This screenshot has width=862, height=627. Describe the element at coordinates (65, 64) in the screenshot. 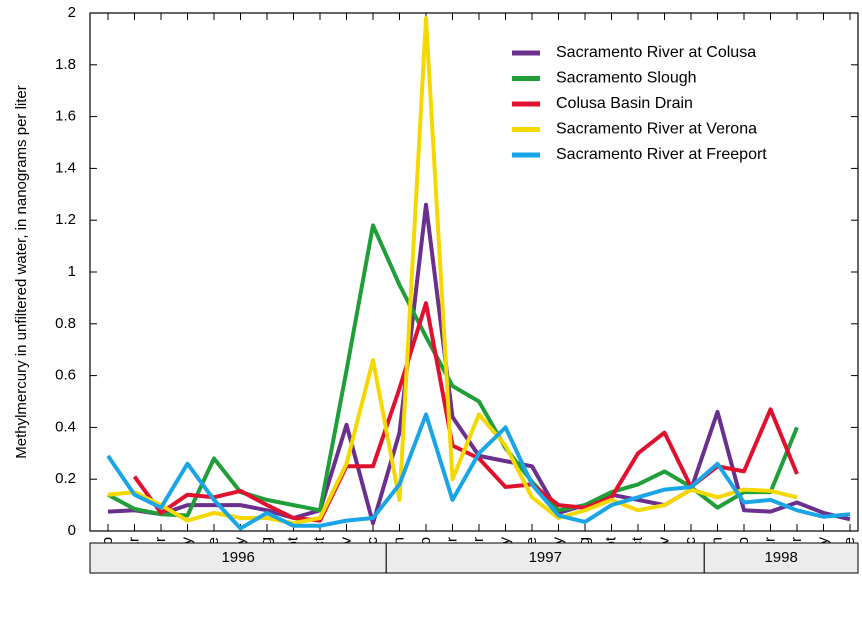

I see `y-tick-label: 1.8` at that location.